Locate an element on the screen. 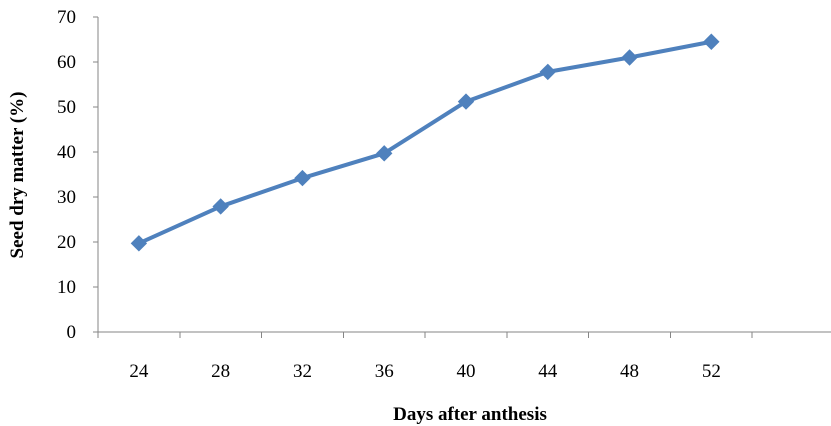 The width and height of the screenshot is (831, 426). x-tick-label: 24 is located at coordinates (139, 371).